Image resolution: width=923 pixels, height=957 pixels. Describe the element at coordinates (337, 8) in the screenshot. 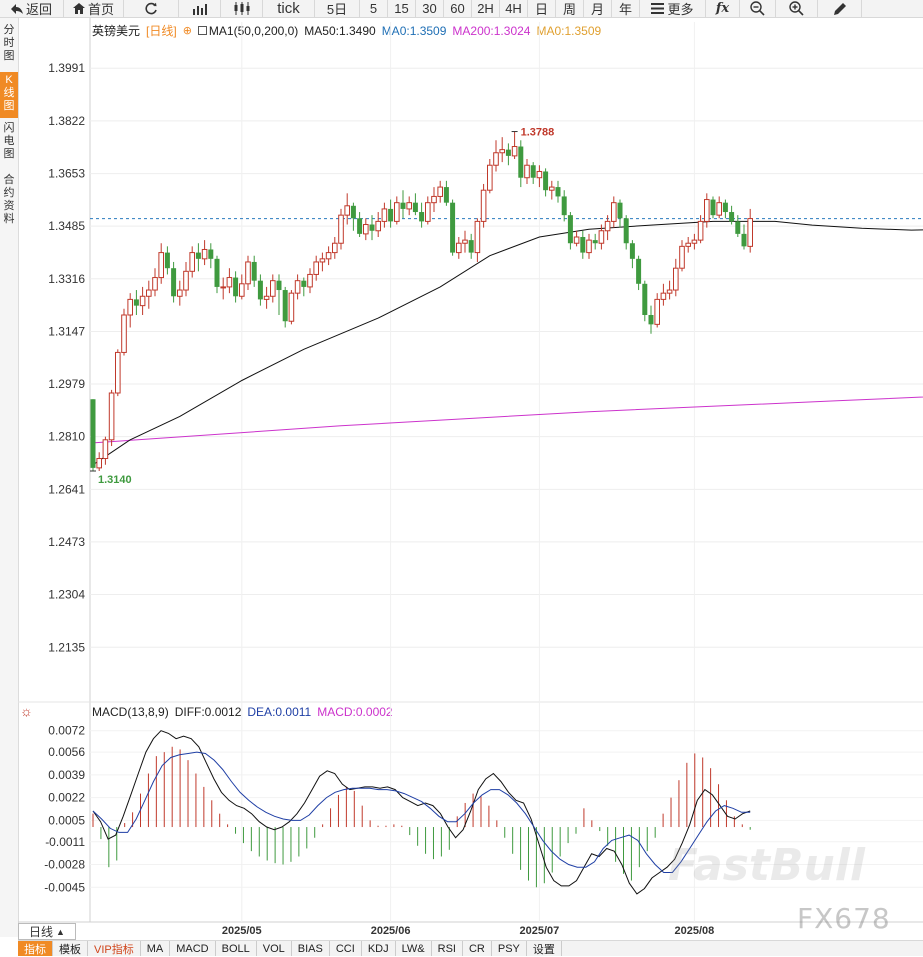

I see `period-5d: 5日` at that location.